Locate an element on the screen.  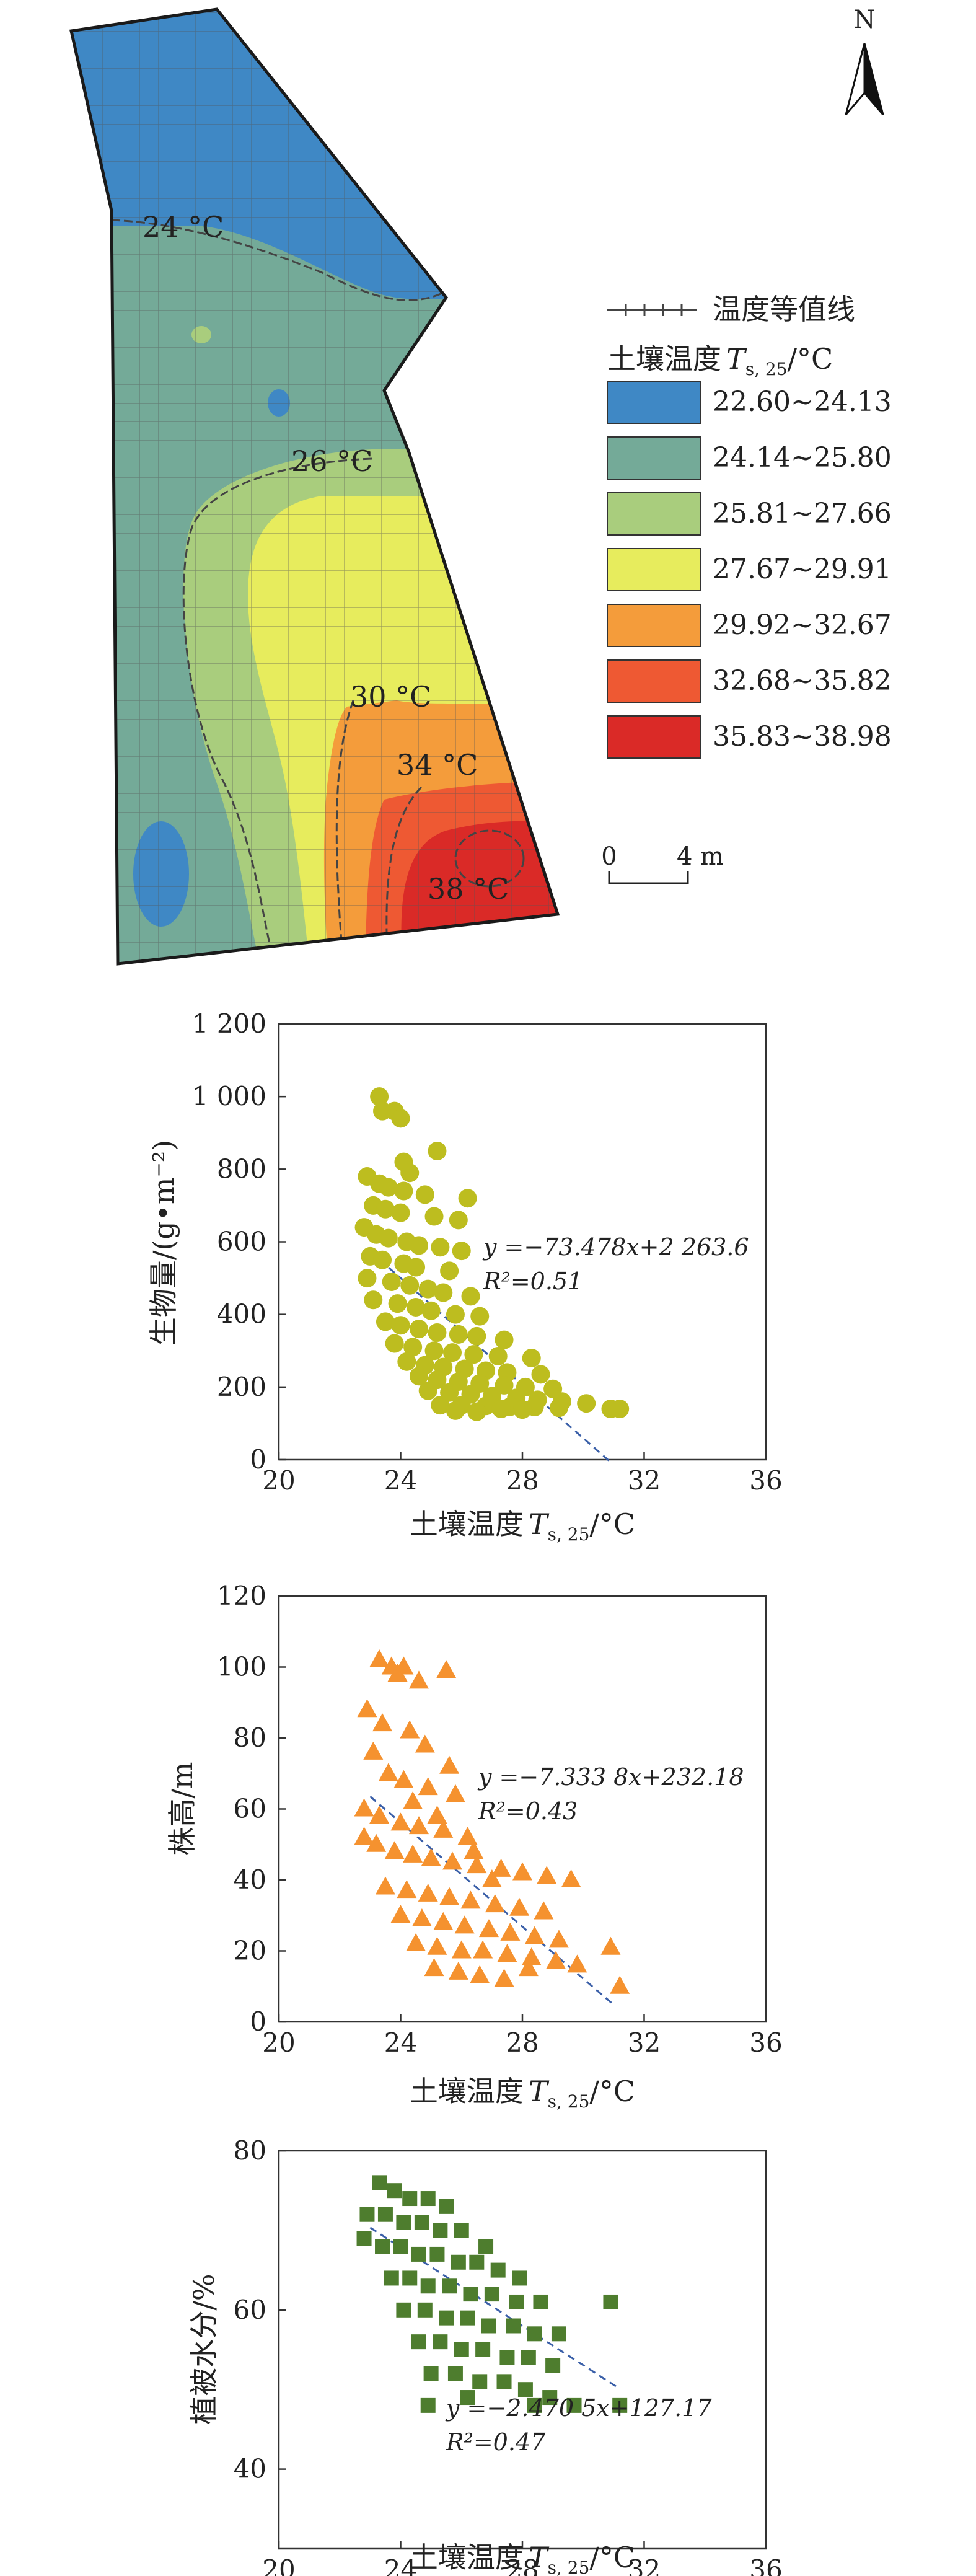
legend-isotherm-symbol is located at coordinates (652, 310).